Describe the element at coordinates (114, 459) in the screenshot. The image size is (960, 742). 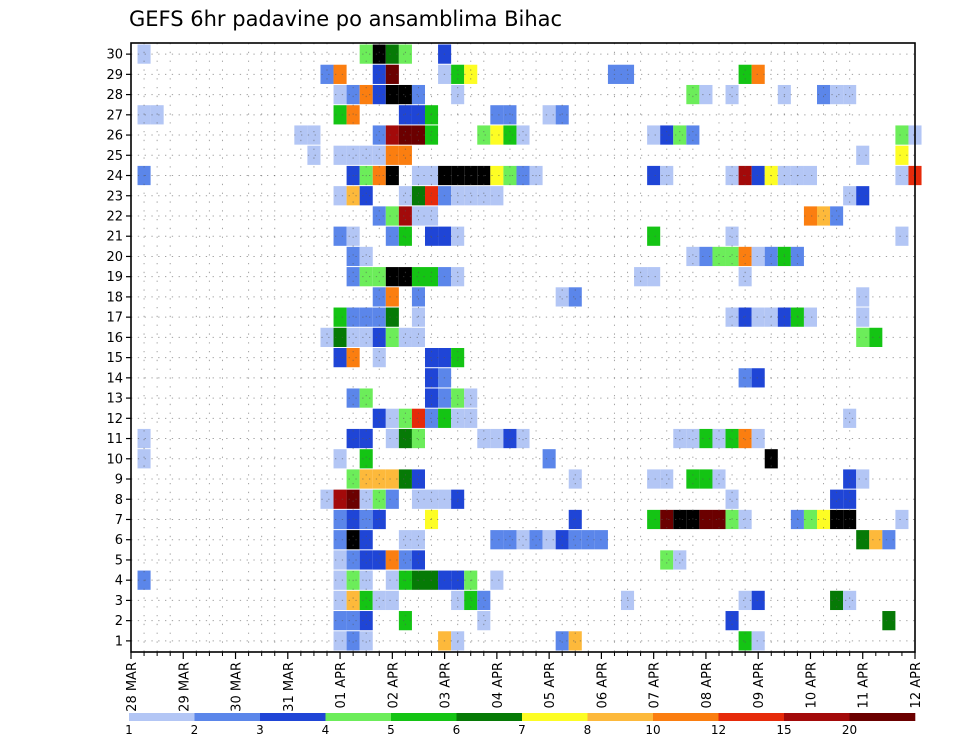
I see `y-tick-label: 10` at that location.